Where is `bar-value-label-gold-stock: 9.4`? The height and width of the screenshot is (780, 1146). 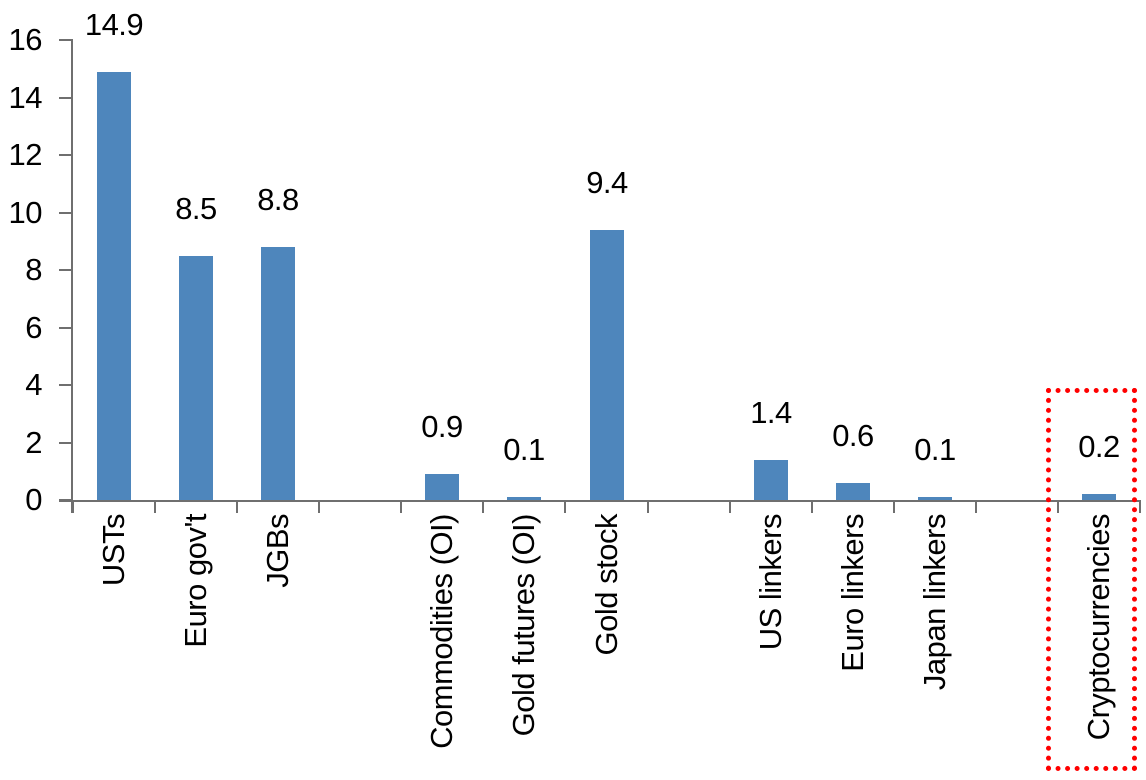
bar-value-label-gold-stock: 9.4 is located at coordinates (607, 182).